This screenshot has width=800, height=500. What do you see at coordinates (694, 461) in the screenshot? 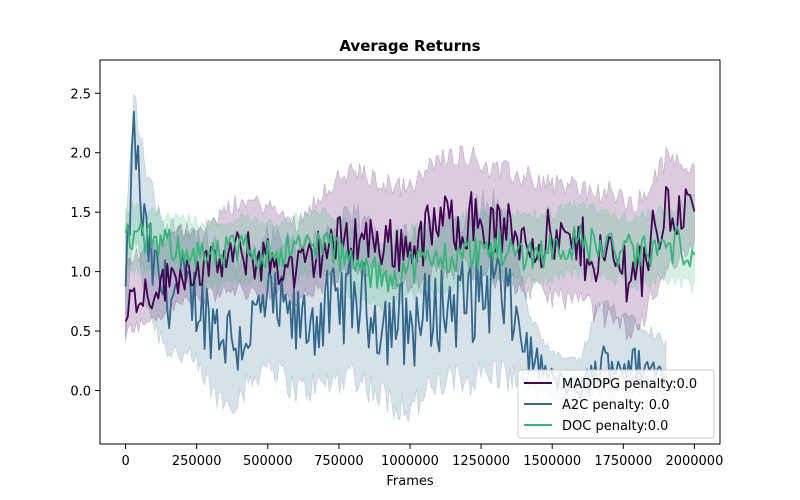
I see `x-tick-label-8: 2000000` at bounding box center [694, 461].